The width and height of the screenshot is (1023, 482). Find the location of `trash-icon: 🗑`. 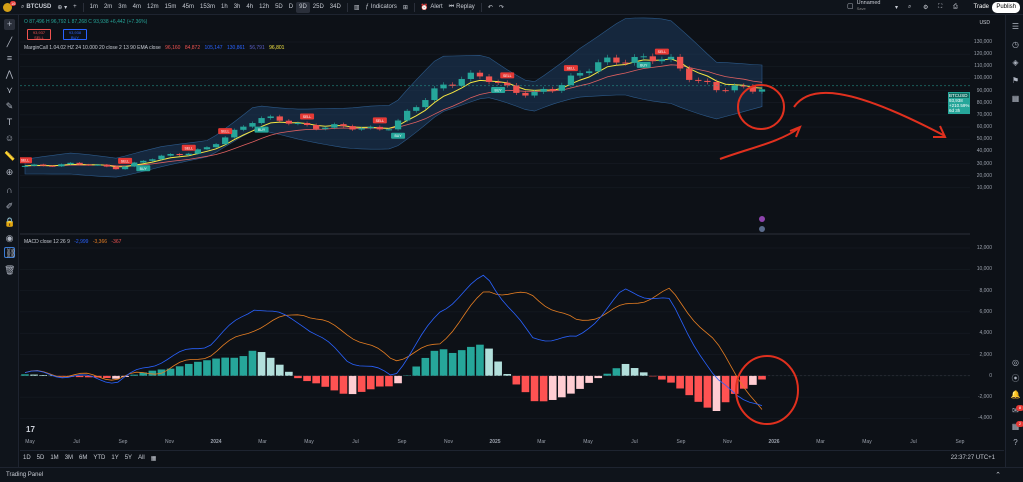

trash-icon: 🗑 is located at coordinates (10, 270).